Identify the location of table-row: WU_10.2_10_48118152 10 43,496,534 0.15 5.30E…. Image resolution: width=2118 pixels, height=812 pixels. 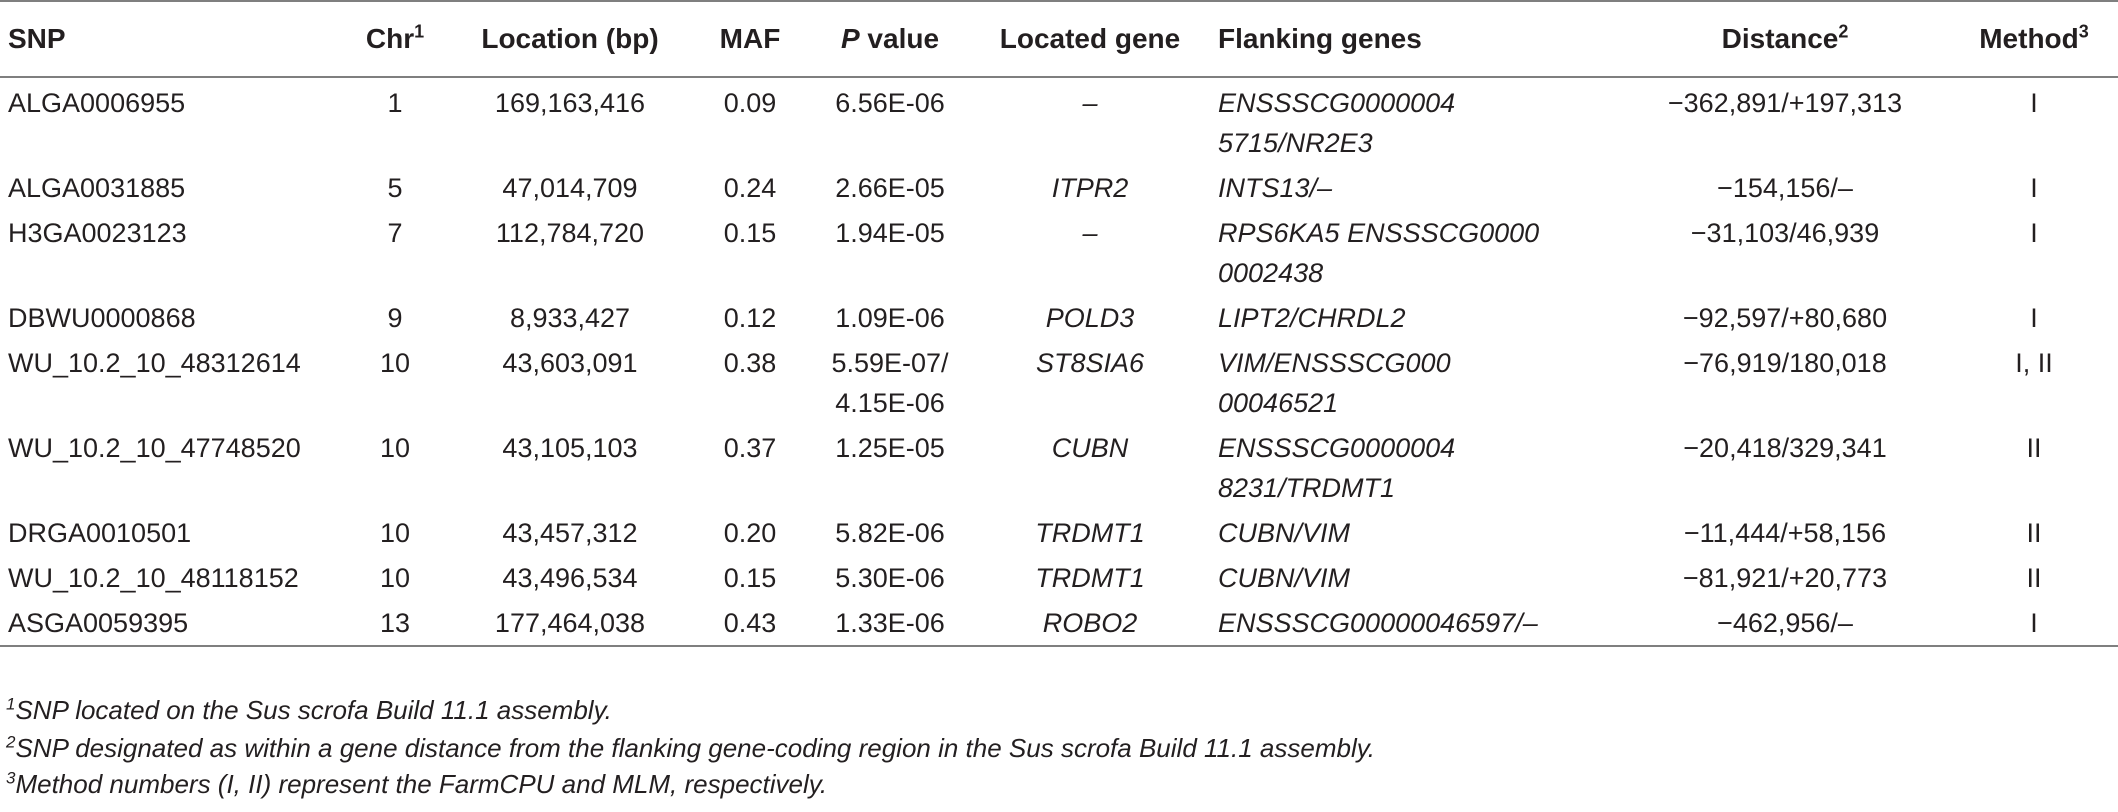
(1059, 575).